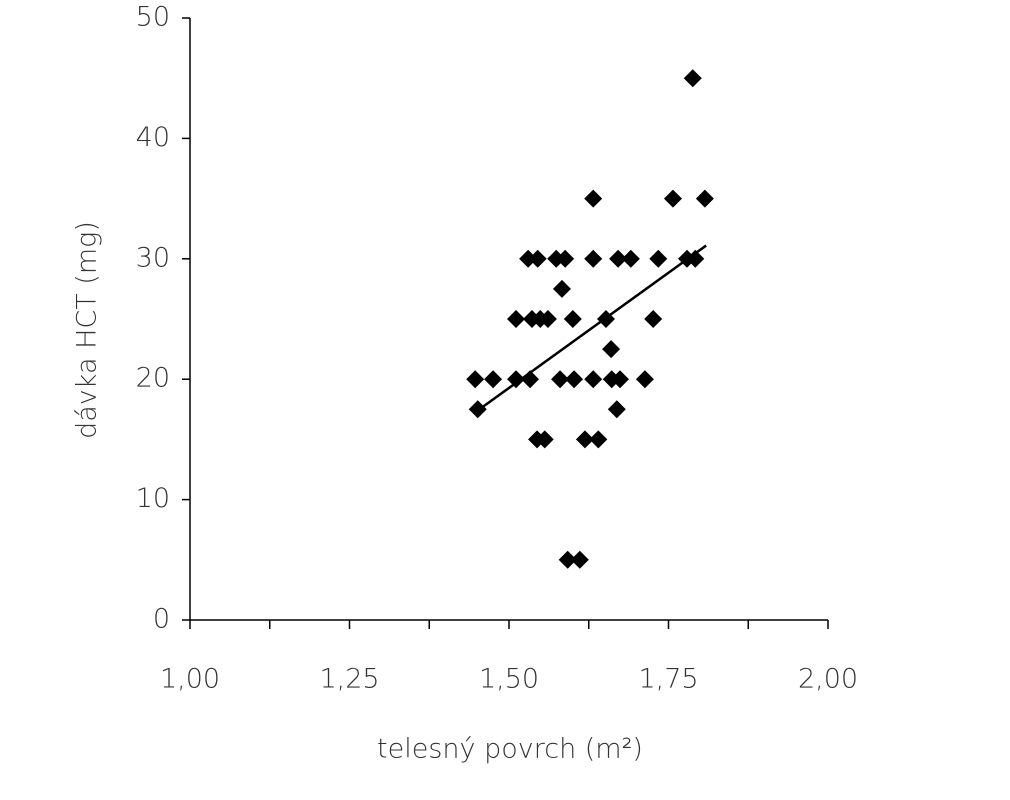  Describe the element at coordinates (87, 330) in the screenshot. I see `y-axis-label: dávka HCT (mg)` at that location.